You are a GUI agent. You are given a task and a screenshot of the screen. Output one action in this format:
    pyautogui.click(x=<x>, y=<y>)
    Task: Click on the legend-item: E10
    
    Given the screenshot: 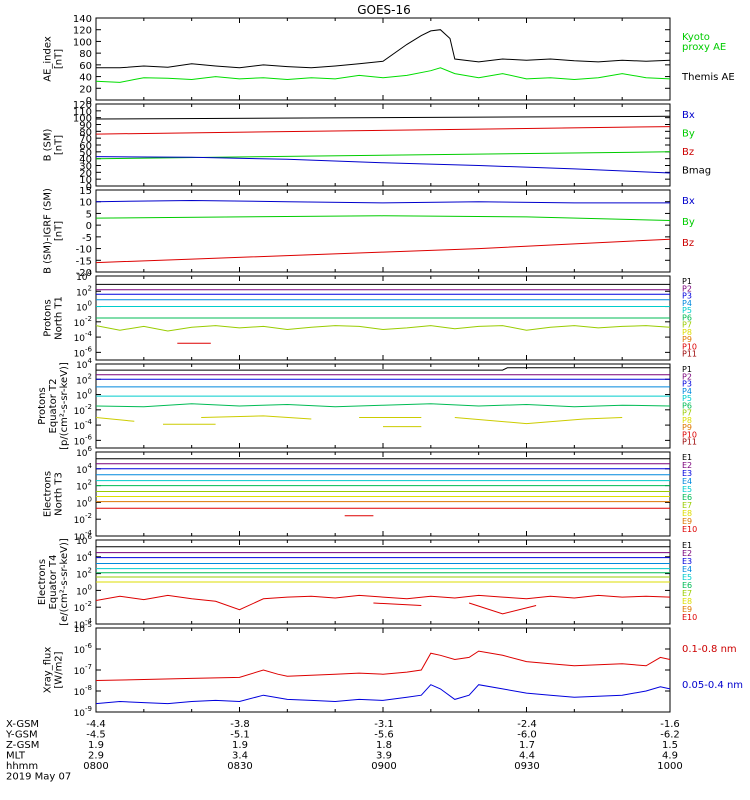 What is the action you would take?
    pyautogui.click(x=689, y=617)
    